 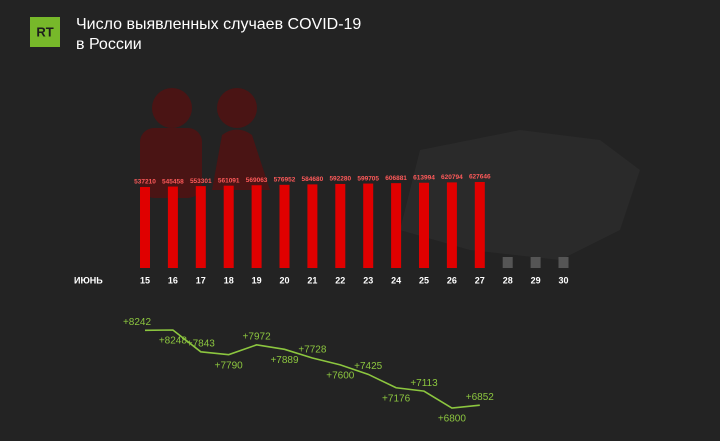 I want to click on logo-box, so click(x=45, y=32).